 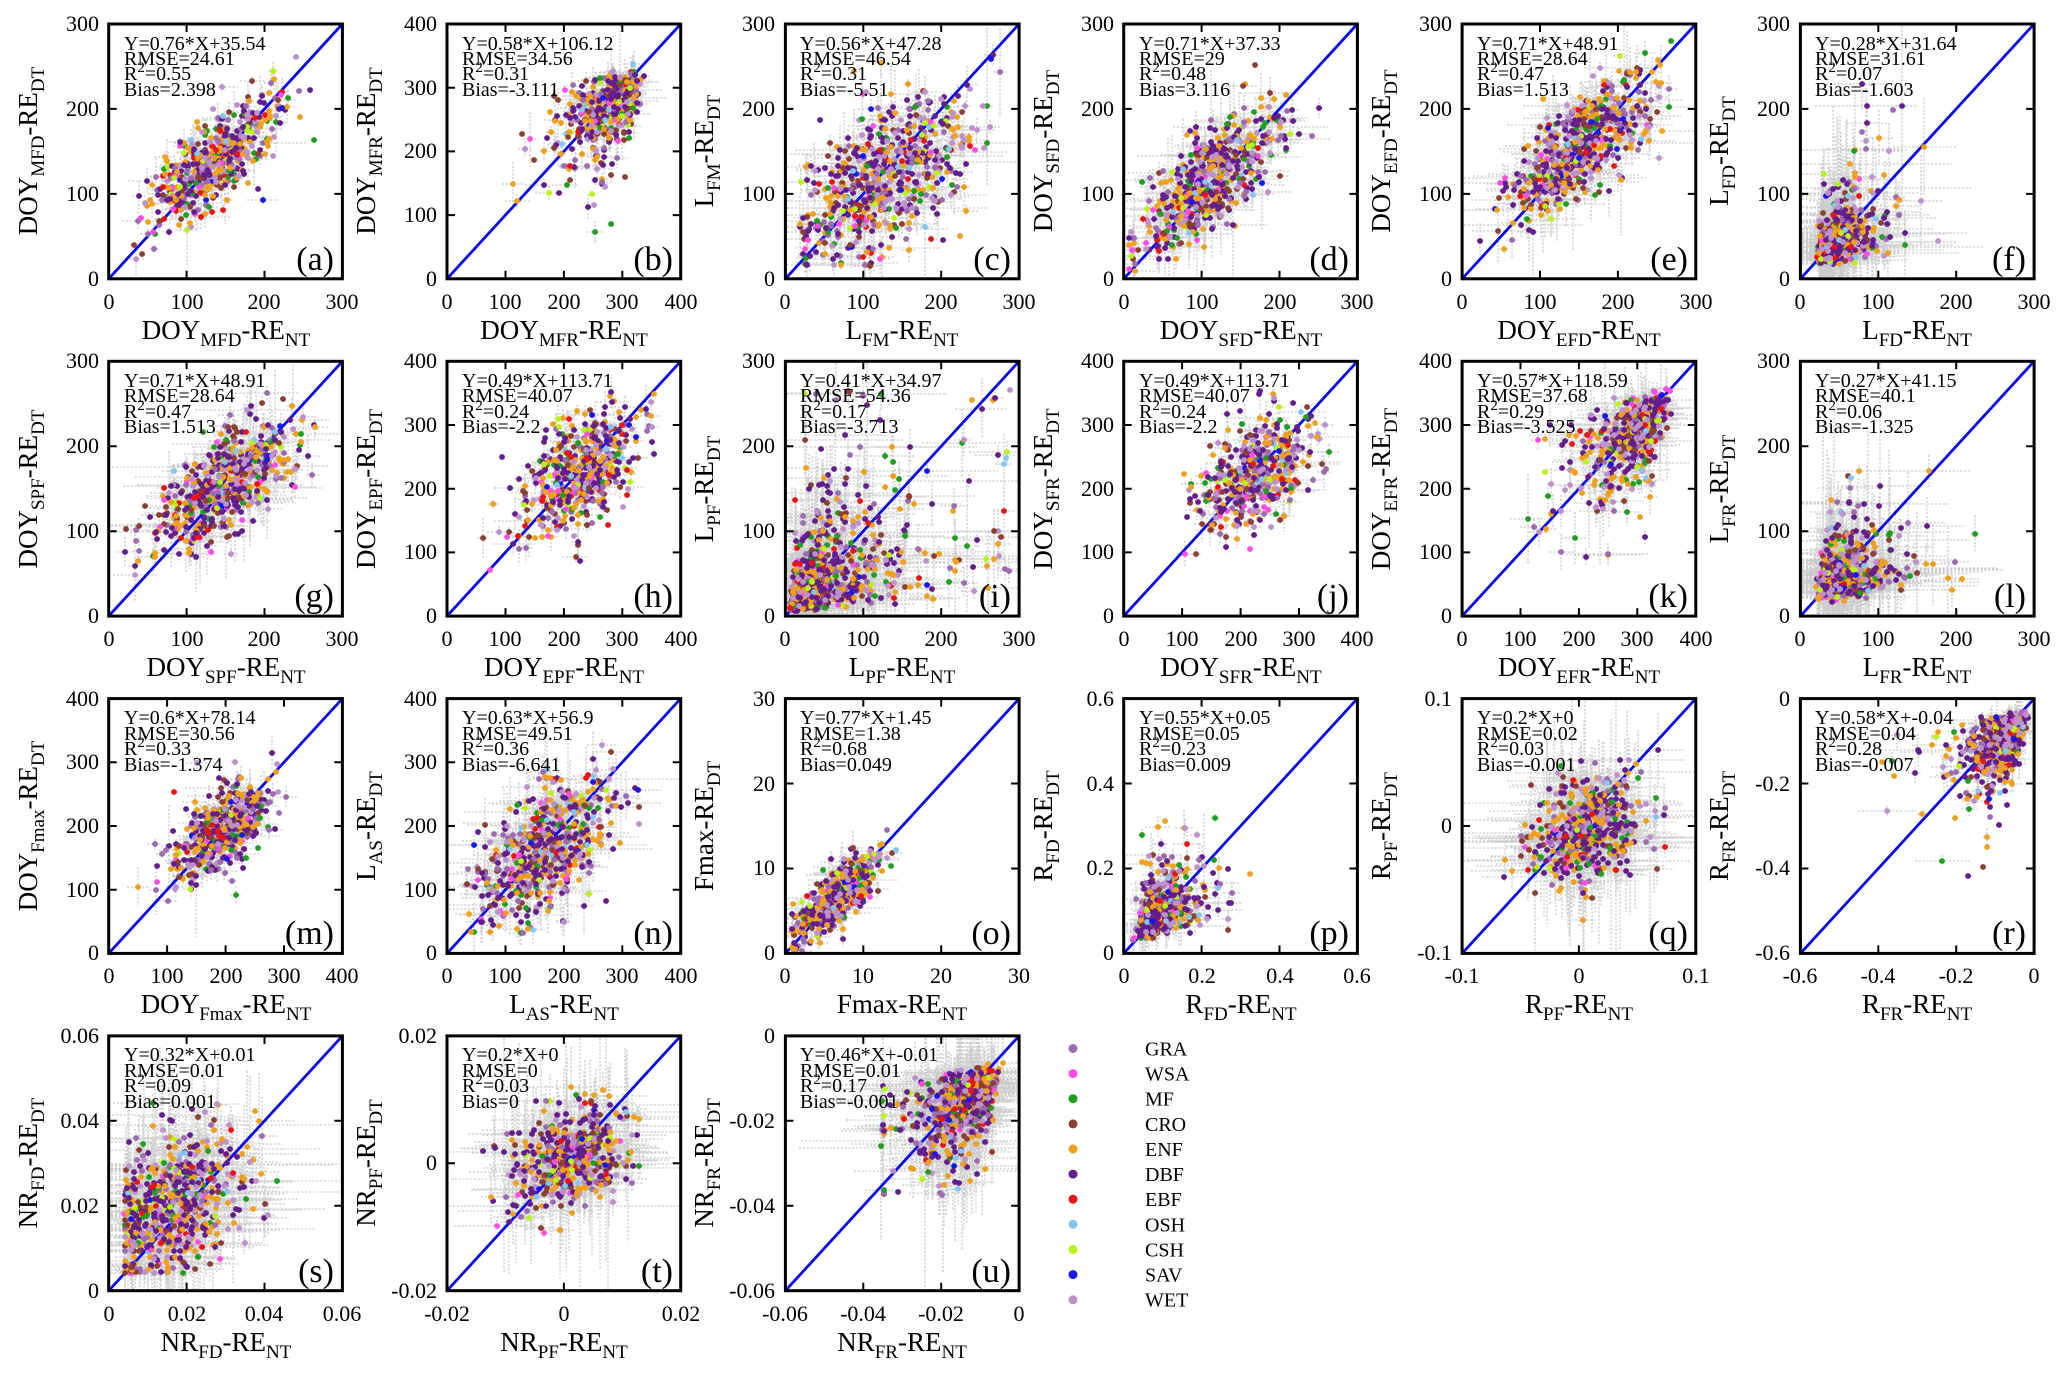 I want to click on svg-text: 20, so click(x=764, y=783).